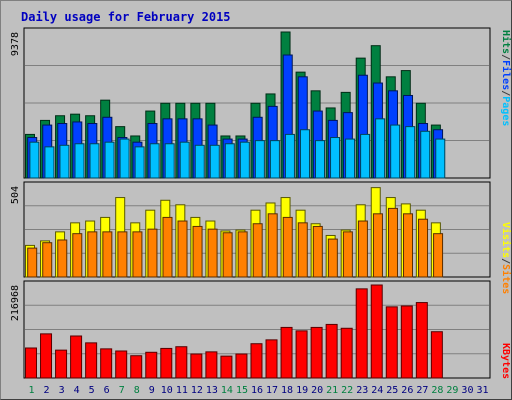 The height and width of the screenshot is (400, 512). I want to click on x-tick-label-day-28: 28, so click(437, 390).